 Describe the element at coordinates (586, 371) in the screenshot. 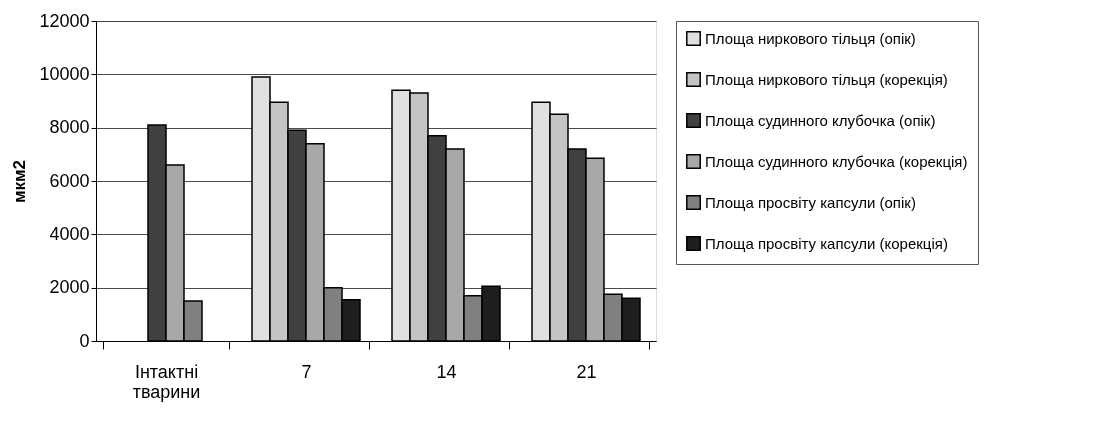

I see `x-tick-label: 21` at that location.